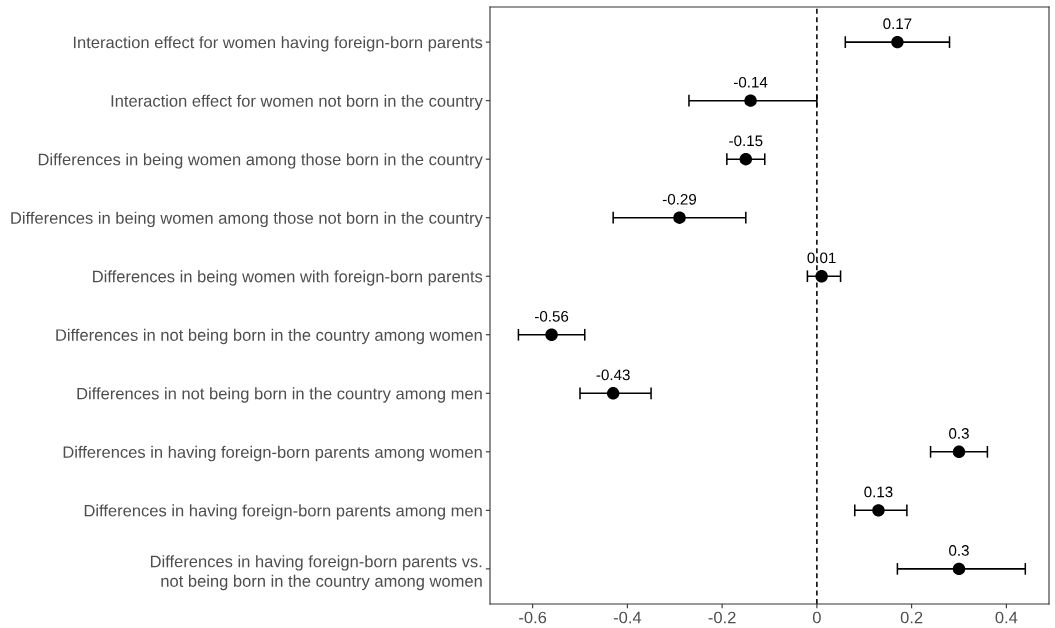 The height and width of the screenshot is (628, 1055). I want to click on y-tick-label: Differences in being women among those born in the country, so click(260, 161).